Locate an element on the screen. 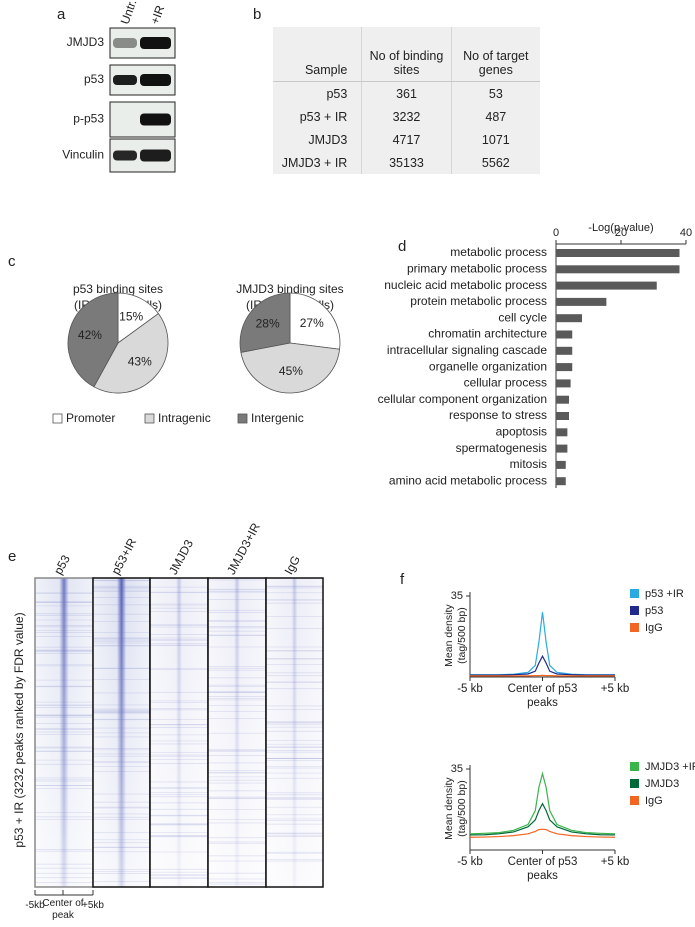 Image resolution: width=695 pixels, height=927 pixels. x-tick-label: 40 is located at coordinates (686, 233).